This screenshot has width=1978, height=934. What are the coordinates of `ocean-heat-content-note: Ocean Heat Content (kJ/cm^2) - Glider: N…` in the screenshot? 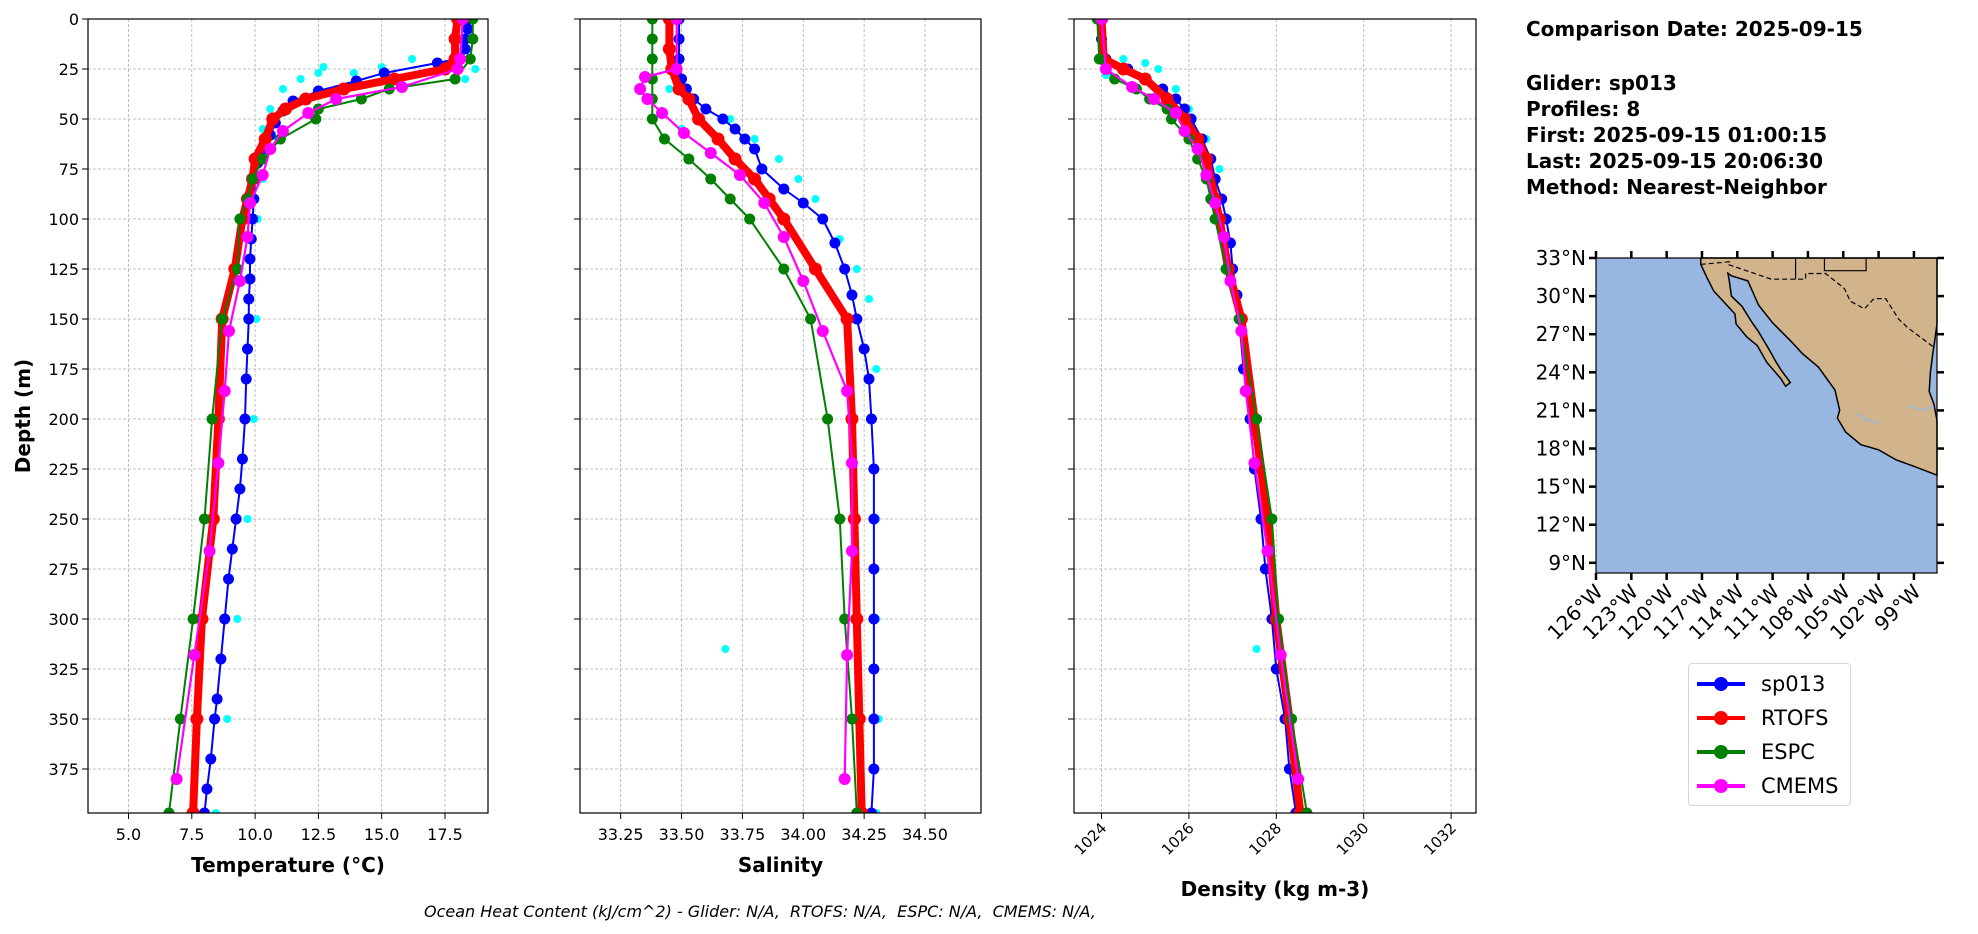 It's located at (760, 911).